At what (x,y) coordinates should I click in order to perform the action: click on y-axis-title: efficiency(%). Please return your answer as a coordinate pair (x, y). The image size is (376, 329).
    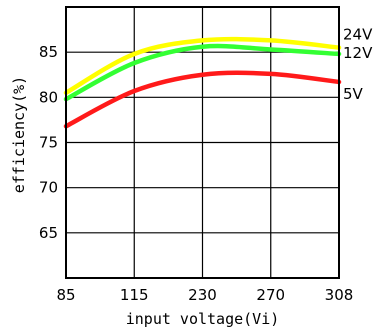
    Looking at the image, I should click on (19, 134).